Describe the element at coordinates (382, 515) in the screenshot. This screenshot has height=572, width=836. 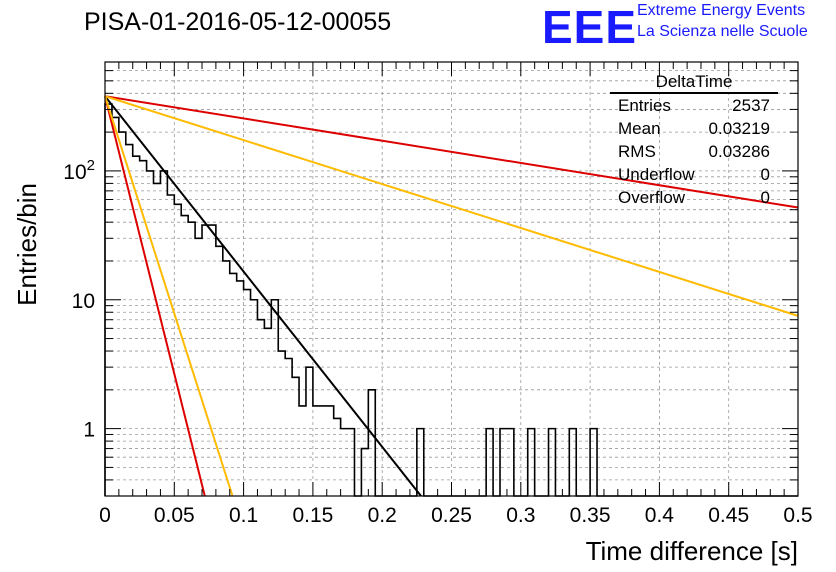
I see `x-tick-label: 0.2` at that location.